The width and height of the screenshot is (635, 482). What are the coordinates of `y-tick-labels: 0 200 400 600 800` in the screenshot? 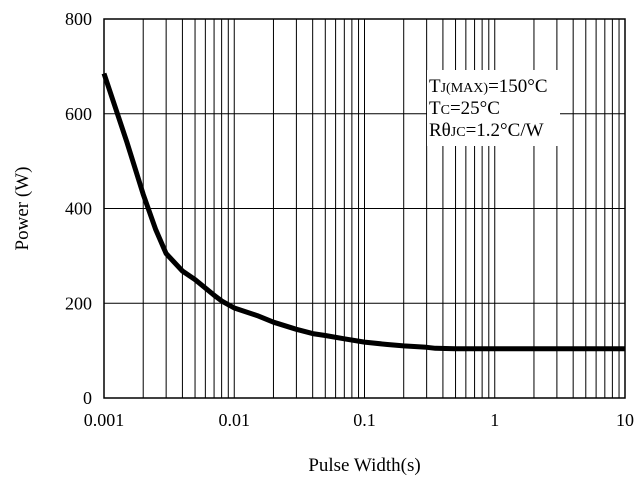 It's located at (78, 208).